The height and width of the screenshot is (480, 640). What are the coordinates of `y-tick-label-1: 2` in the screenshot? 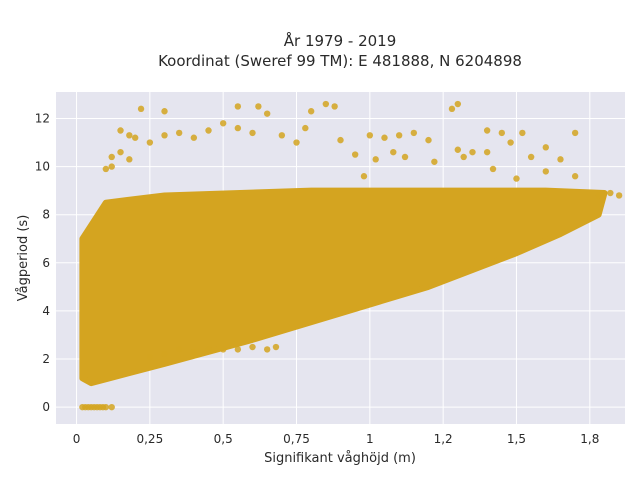 It's located at (46, 359).